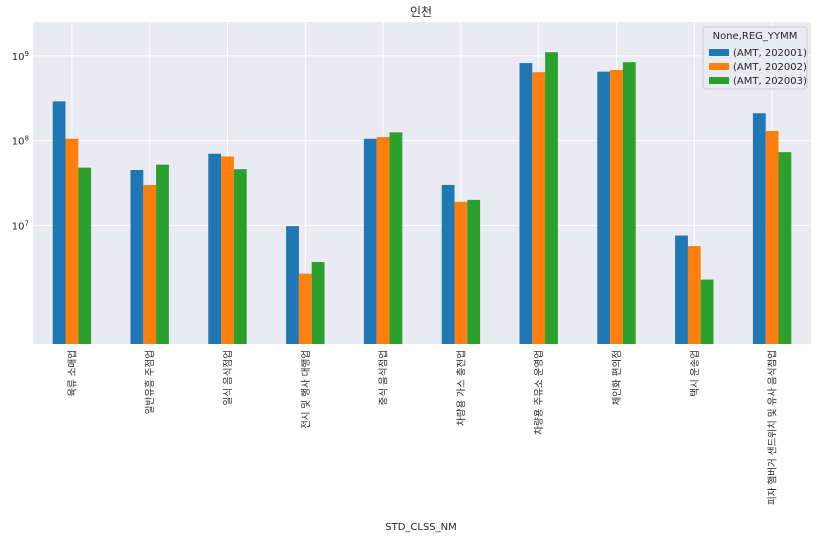  I want to click on x-tick-label: 택시 운송업, so click(695, 373).